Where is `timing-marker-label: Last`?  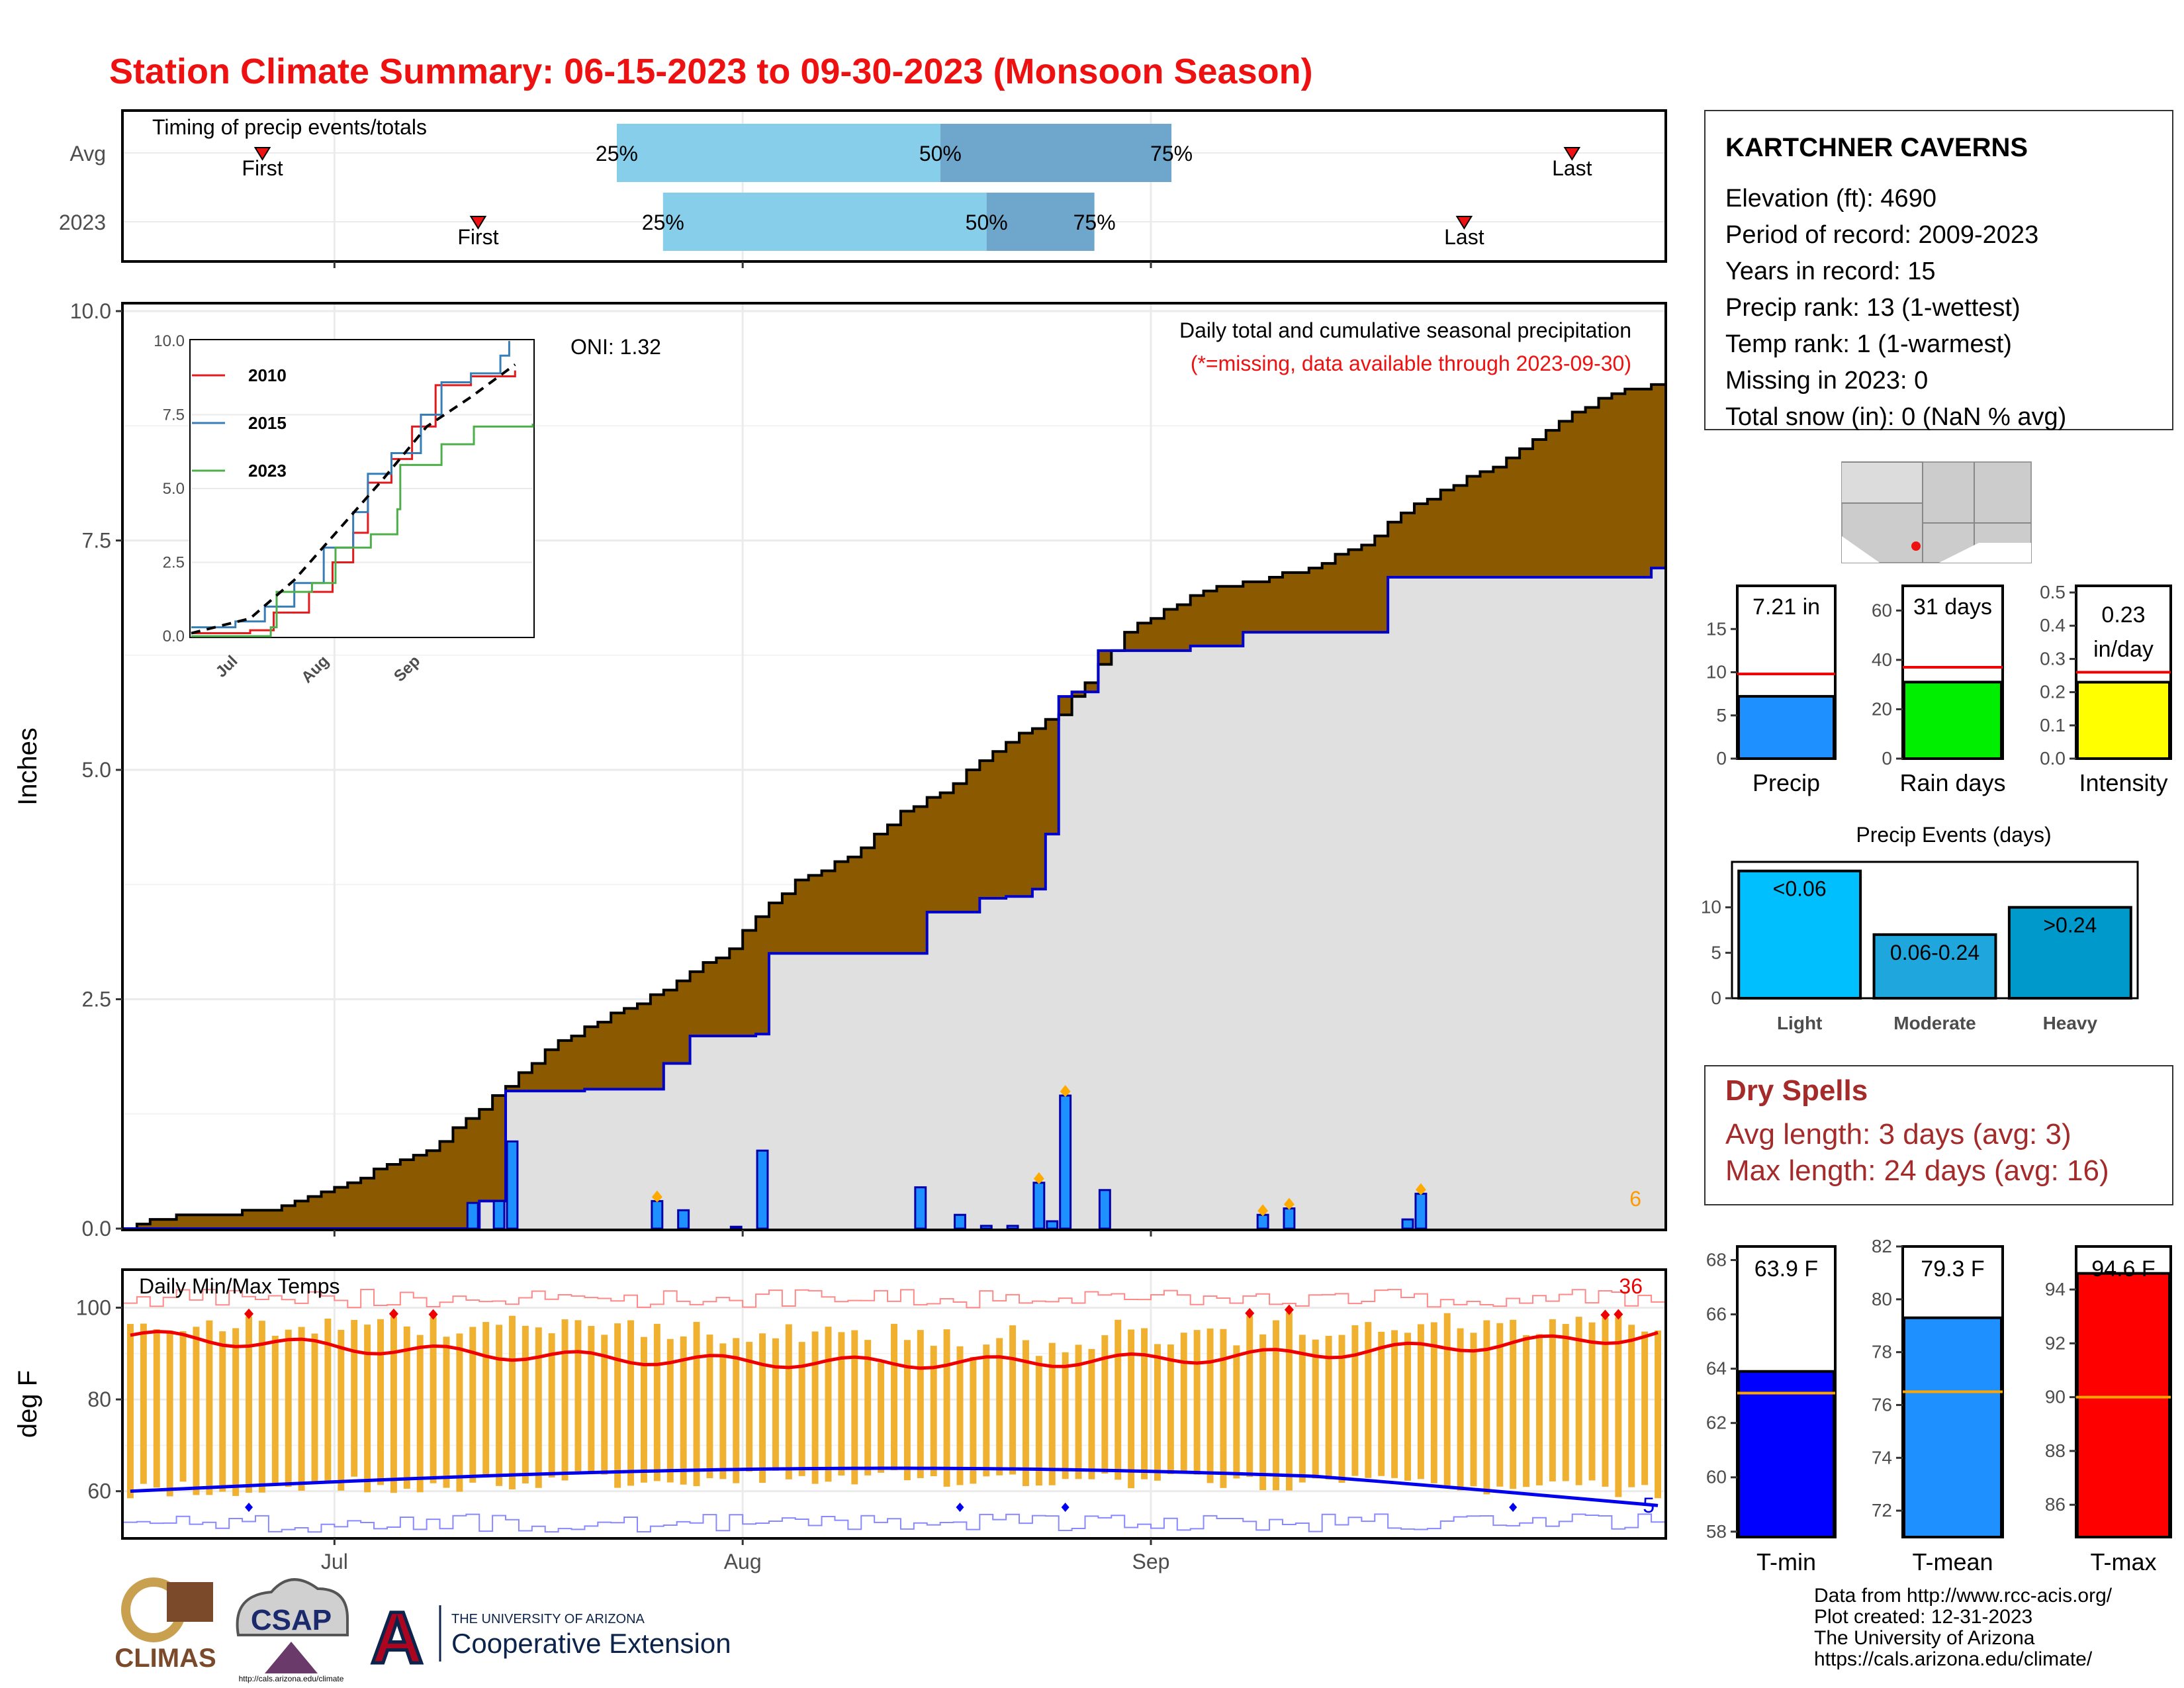
timing-marker-label: Last is located at coordinates (1572, 168).